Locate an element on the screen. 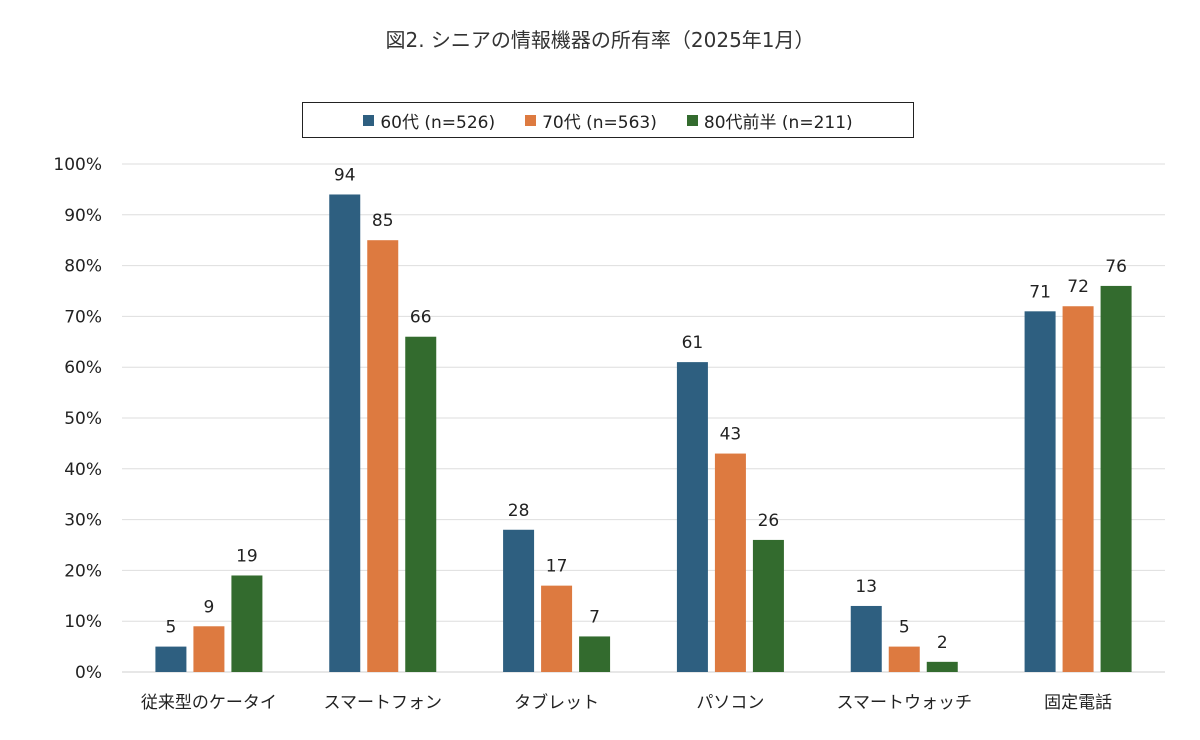 The height and width of the screenshot is (740, 1200). legend-item-60s: 60代 (n=526) is located at coordinates (429, 120).